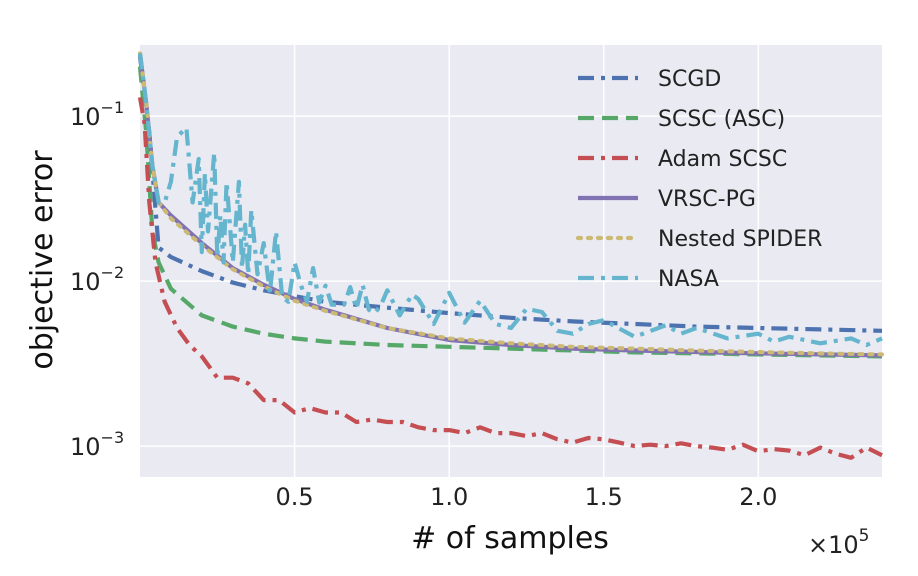 The height and width of the screenshot is (576, 918). Describe the element at coordinates (294, 497) in the screenshot. I see `x-tick-label: 0.5` at that location.